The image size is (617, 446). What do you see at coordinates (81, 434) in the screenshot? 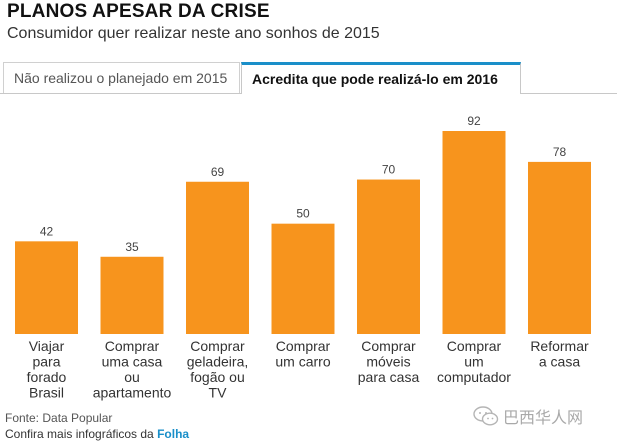
I see `more-infographics-text: Confira mais infográficos da` at bounding box center [81, 434].